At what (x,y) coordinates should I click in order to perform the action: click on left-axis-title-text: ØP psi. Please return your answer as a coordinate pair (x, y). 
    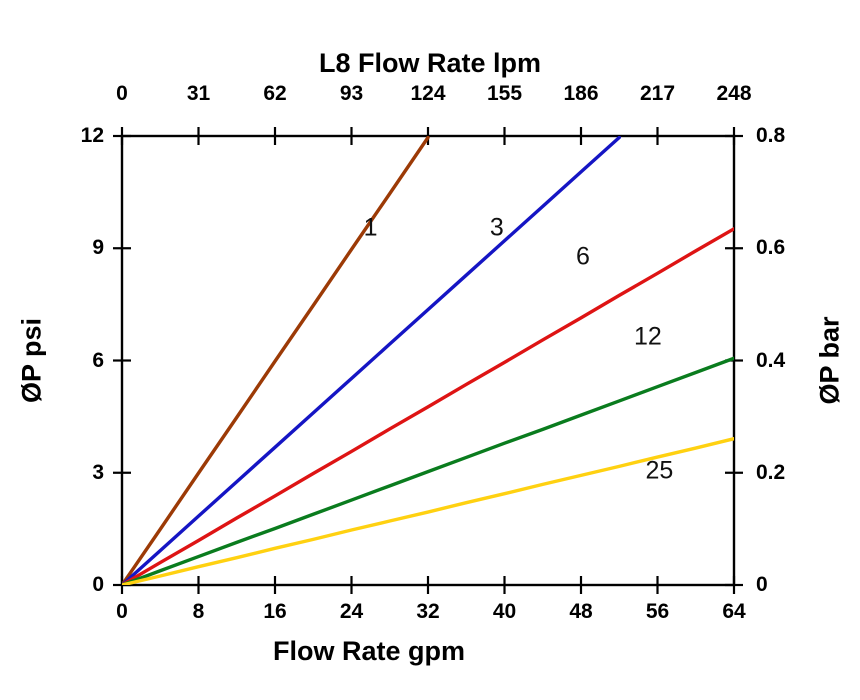
    Looking at the image, I should click on (31, 360).